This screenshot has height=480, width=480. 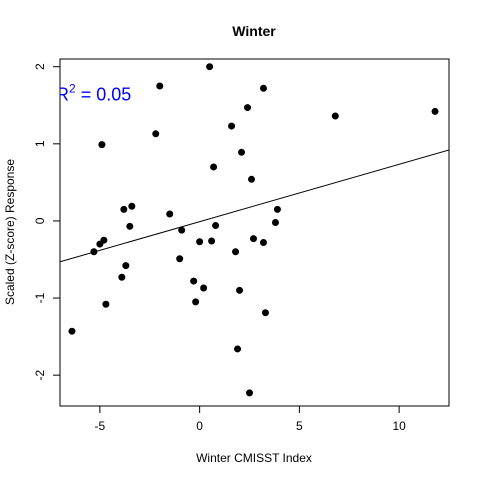 I want to click on r-squared-superscript: 2, so click(x=72, y=89).